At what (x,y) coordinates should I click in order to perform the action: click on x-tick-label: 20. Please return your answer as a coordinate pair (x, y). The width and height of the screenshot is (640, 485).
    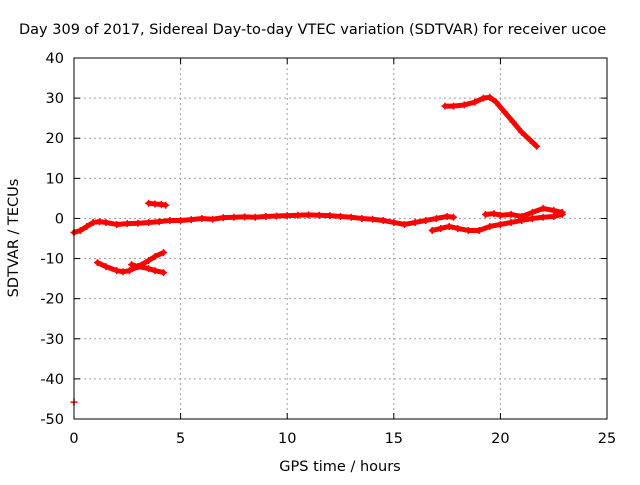
    Looking at the image, I should click on (500, 439).